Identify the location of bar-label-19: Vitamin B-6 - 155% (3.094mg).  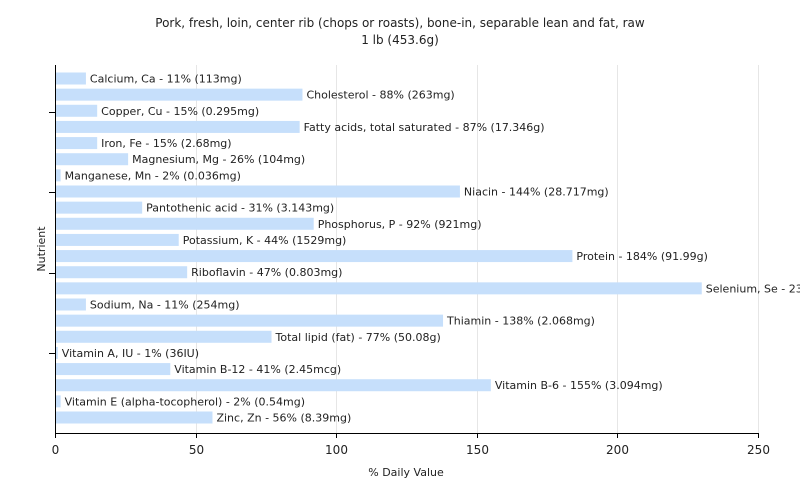
(579, 385).